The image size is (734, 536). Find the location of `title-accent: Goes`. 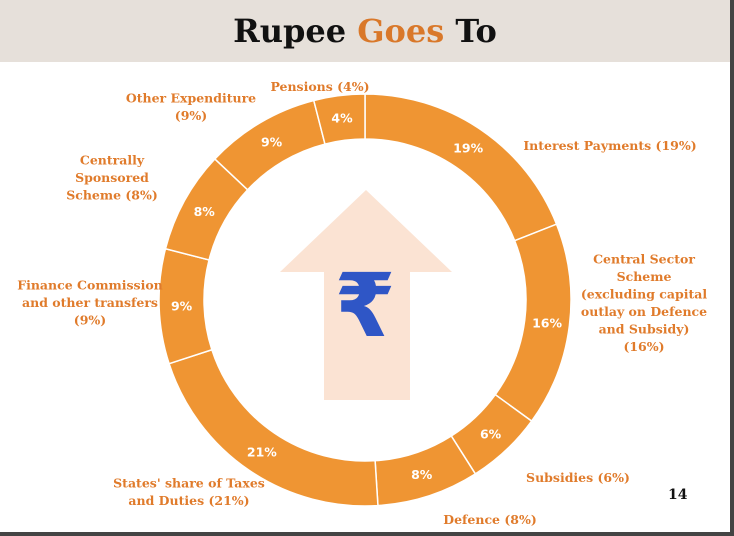

title-accent: Goes is located at coordinates (401, 31).